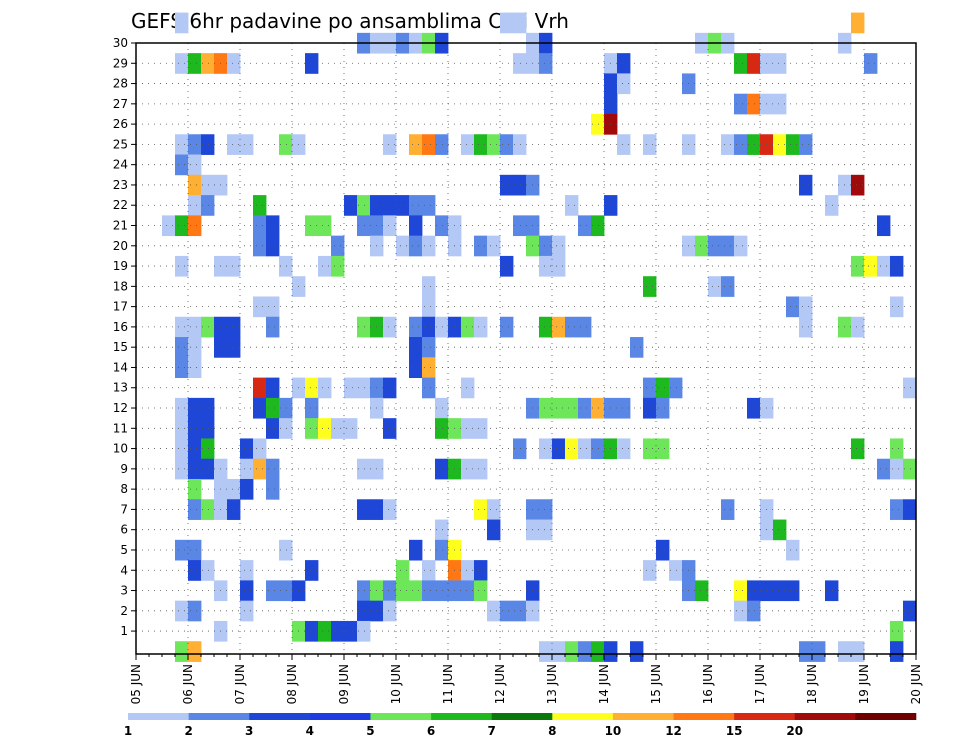 The image size is (960, 742). I want to click on x-tick-label: 20 JUN, so click(916, 684).